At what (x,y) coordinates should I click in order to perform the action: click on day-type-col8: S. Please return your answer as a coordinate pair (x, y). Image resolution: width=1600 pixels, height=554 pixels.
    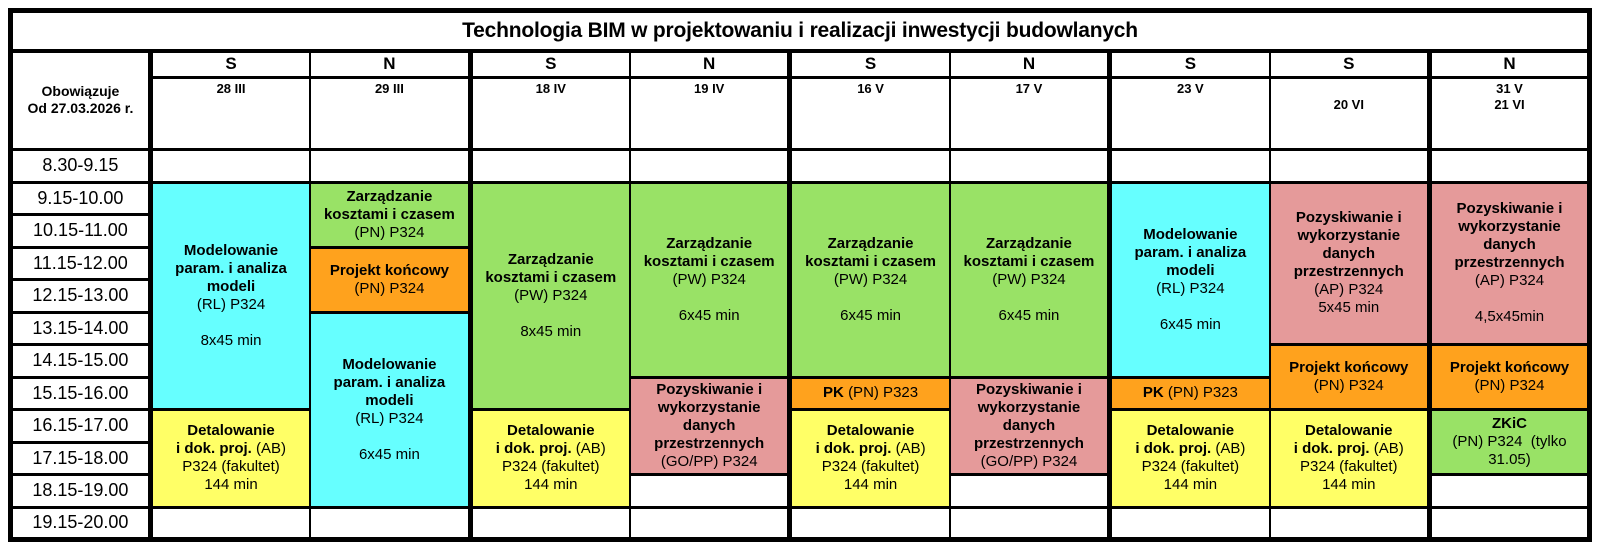
    Looking at the image, I should click on (1349, 64).